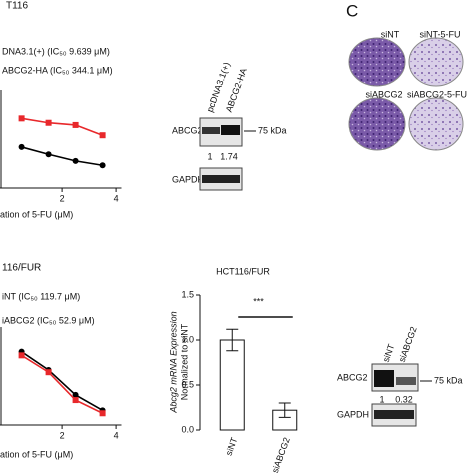 This screenshot has width=474, height=474. What do you see at coordinates (229, 156) in the screenshot?
I see `quant: 1.74` at bounding box center [229, 156].